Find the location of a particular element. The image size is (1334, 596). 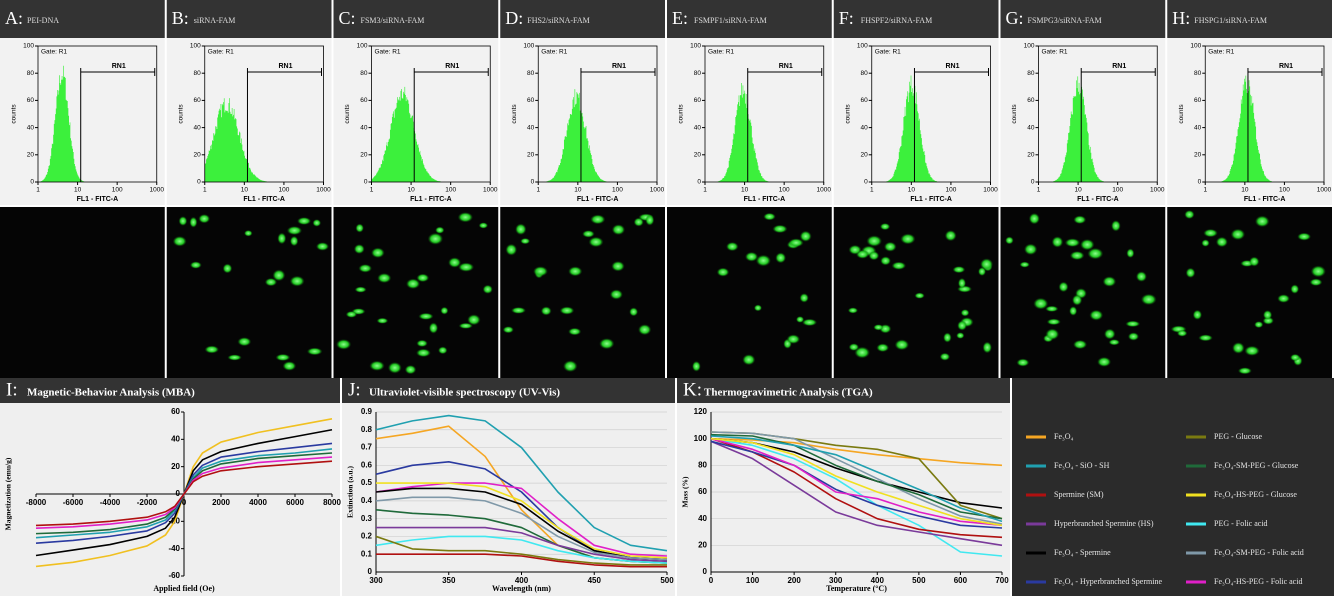

panel-title: FSM3/siRNA-FAM is located at coordinates (393, 20).